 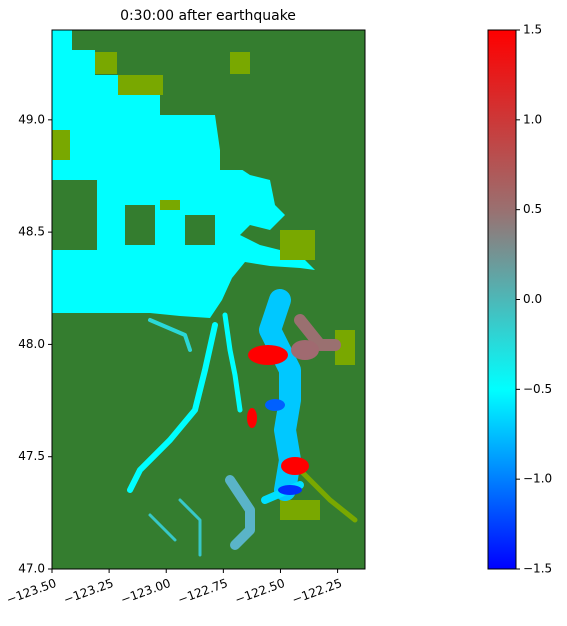 I want to click on x-tick-label: −123.25, so click(x=89, y=591).